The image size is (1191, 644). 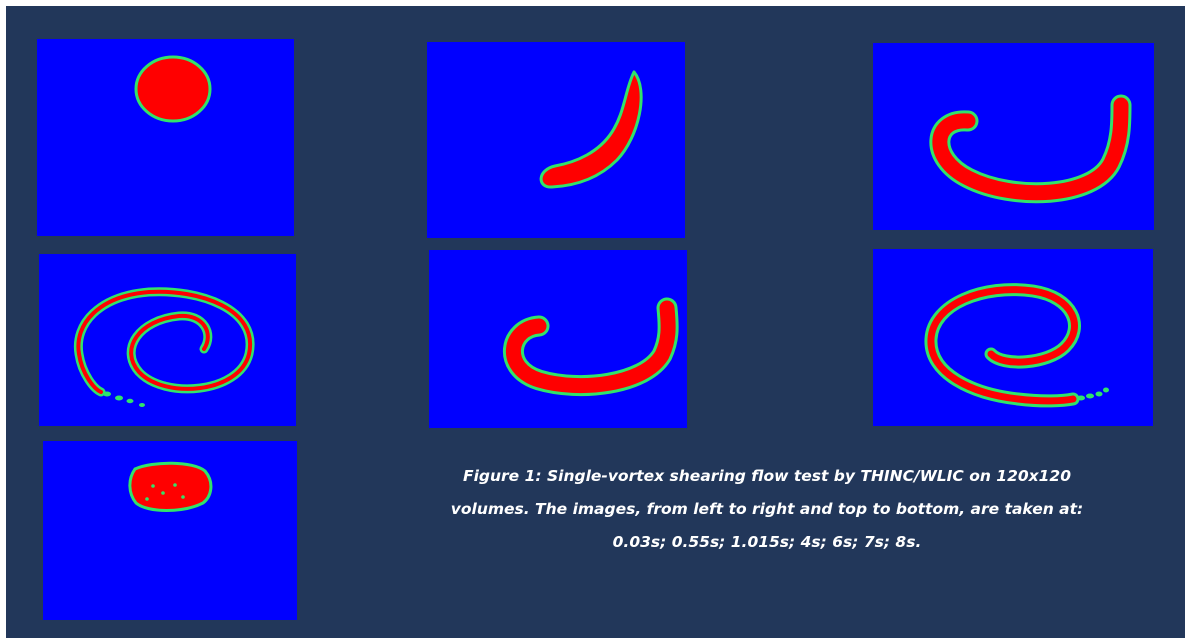 I want to click on caption-line-3: 0.03s; 0.55s; 1.015s; 4s; 6s; 7s; 8s., so click(x=767, y=542).